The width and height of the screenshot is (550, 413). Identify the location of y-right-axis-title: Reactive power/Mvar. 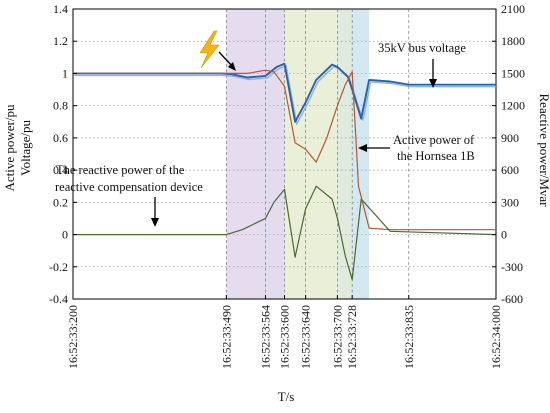
(543, 151).